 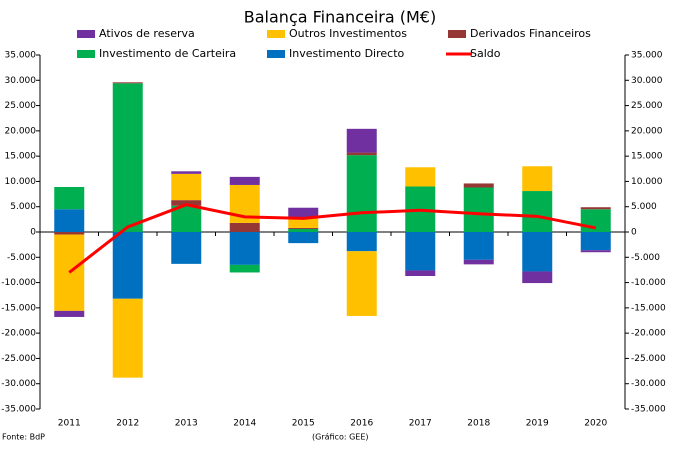 What do you see at coordinates (340, 437) in the screenshot?
I see `credit: (Gráfico: GEE)` at bounding box center [340, 437].